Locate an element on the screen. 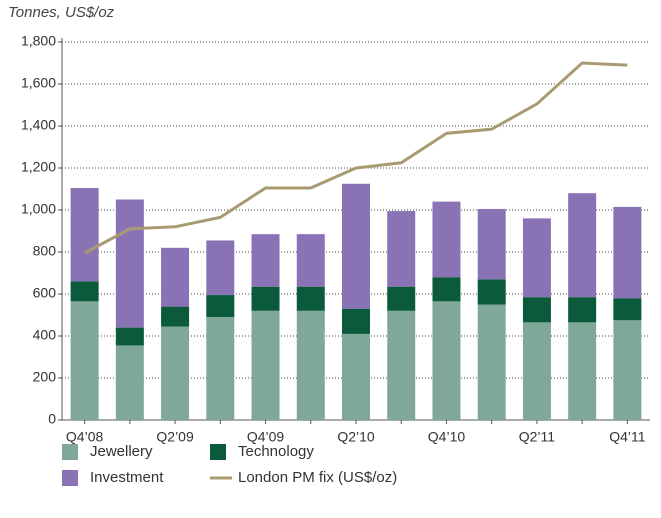 This screenshot has height=518, width=661. y-axis-label: Tonnes, US$/oz is located at coordinates (61, 12).